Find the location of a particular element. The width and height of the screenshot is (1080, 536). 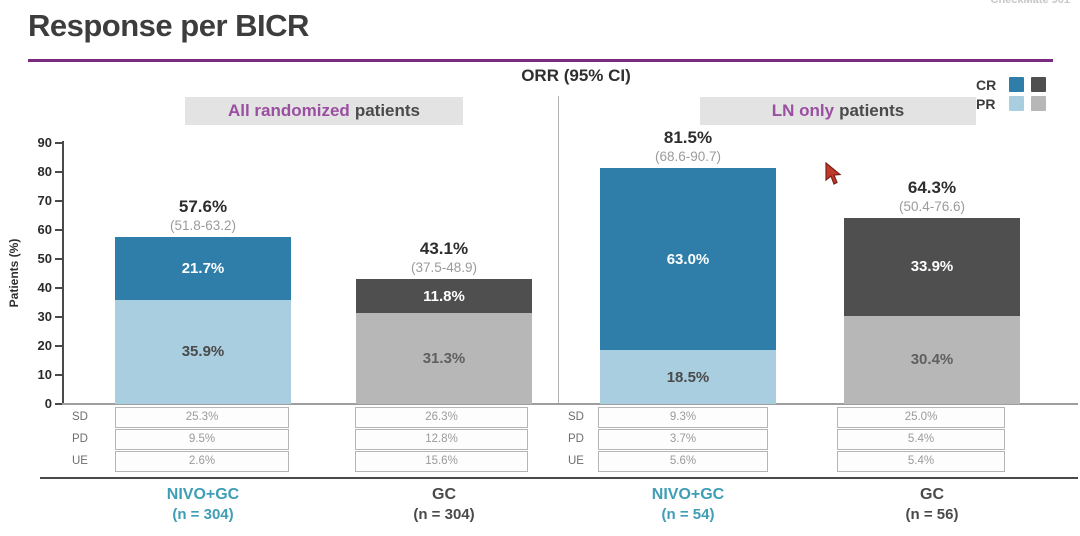

y-tick-label: 70 is located at coordinates (44, 200).